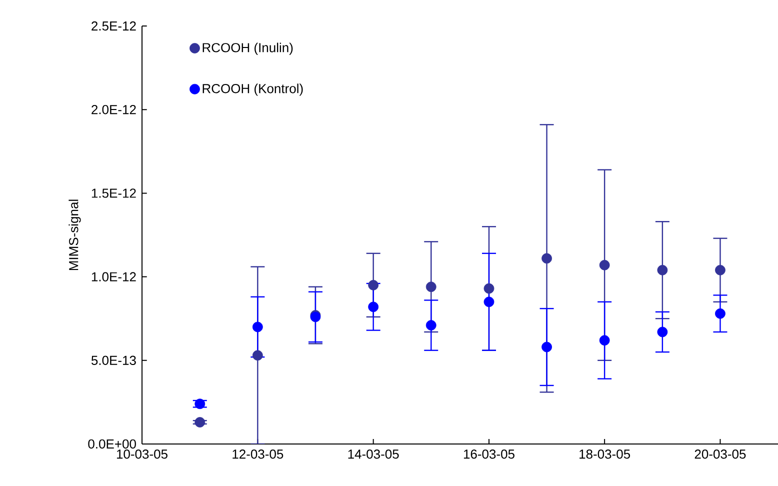 The image size is (778, 486). What do you see at coordinates (74, 235) in the screenshot?
I see `y-axis-title: MIMS-signal` at bounding box center [74, 235].